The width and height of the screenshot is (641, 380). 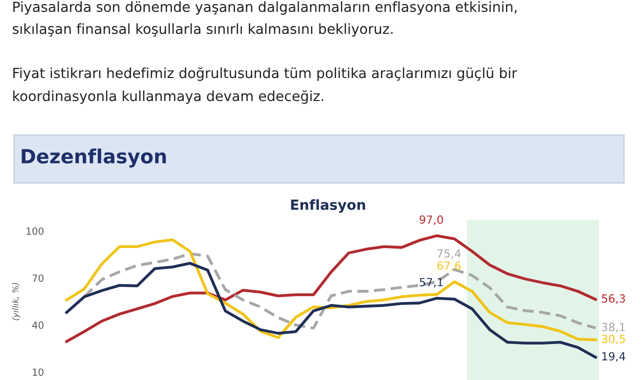 What do you see at coordinates (449, 254) in the screenshot?
I see `data-label: 75,4` at bounding box center [449, 254].